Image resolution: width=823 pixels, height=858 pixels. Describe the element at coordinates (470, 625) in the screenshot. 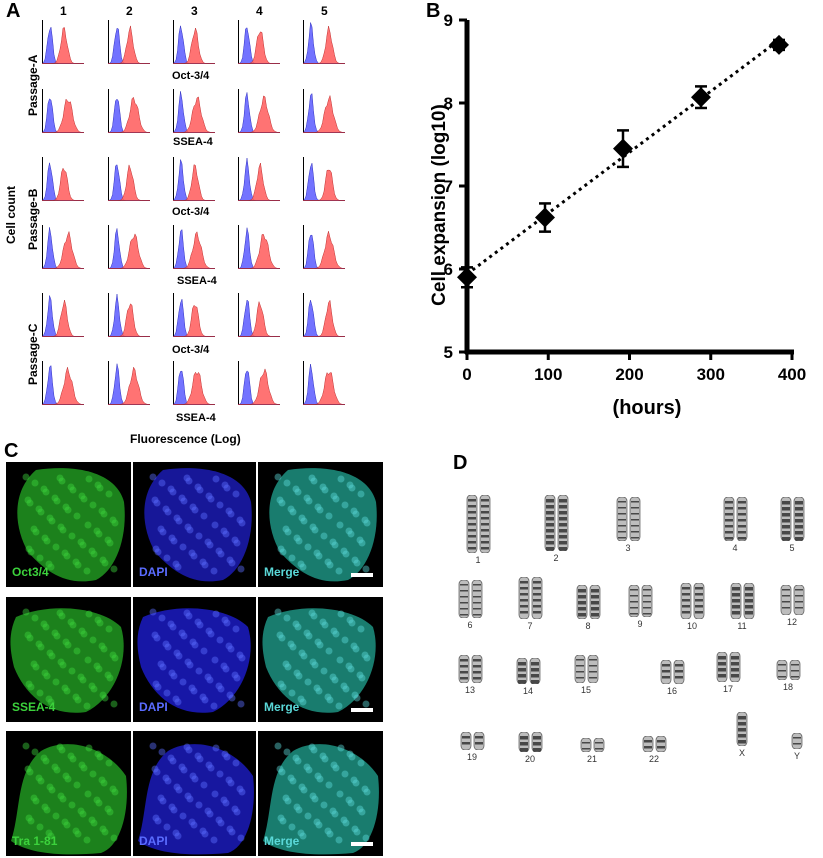

I see `chromosome-label: 6` at that location.